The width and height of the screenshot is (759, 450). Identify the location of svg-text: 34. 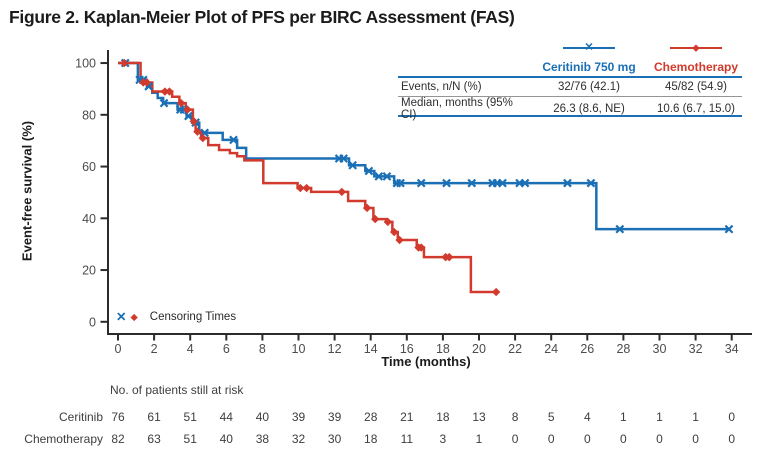
(732, 349).